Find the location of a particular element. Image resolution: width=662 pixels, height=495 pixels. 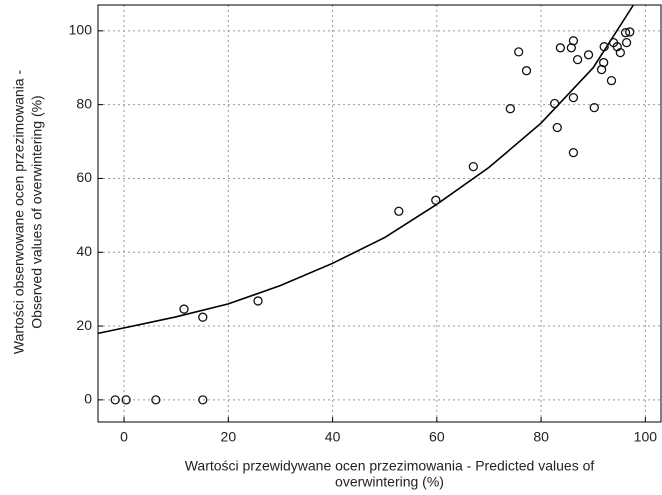

y-tick-label: 100 is located at coordinates (81, 30).